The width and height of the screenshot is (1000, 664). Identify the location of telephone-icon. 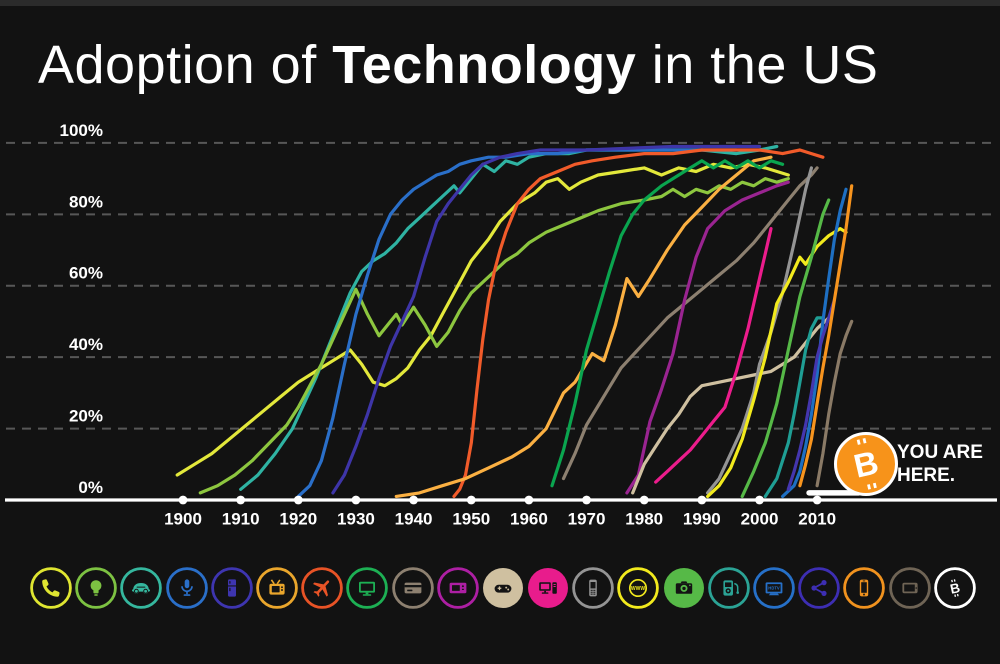
(51, 588).